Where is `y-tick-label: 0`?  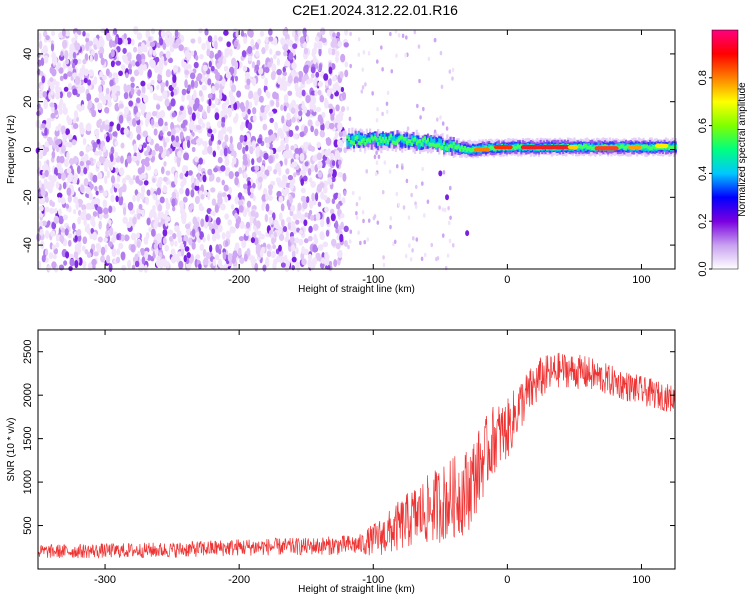
y-tick-label: 0 is located at coordinates (28, 149).